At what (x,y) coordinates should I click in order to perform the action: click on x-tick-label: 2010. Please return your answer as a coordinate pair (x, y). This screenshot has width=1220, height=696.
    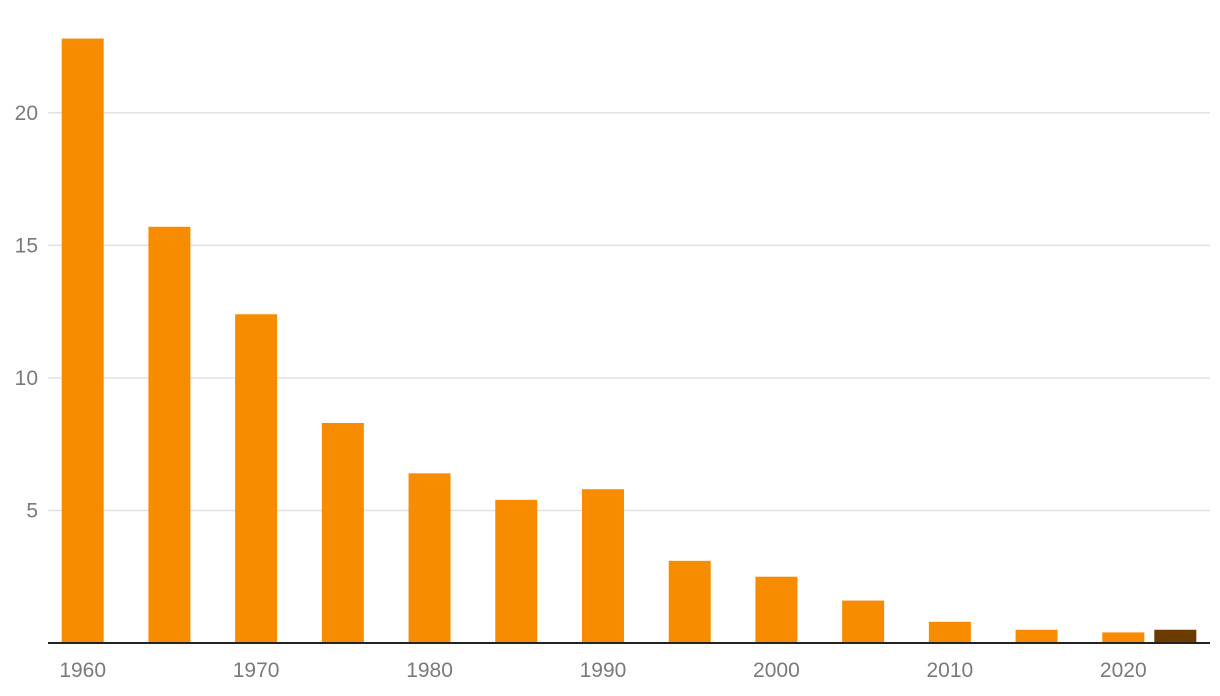
    Looking at the image, I should click on (949, 670).